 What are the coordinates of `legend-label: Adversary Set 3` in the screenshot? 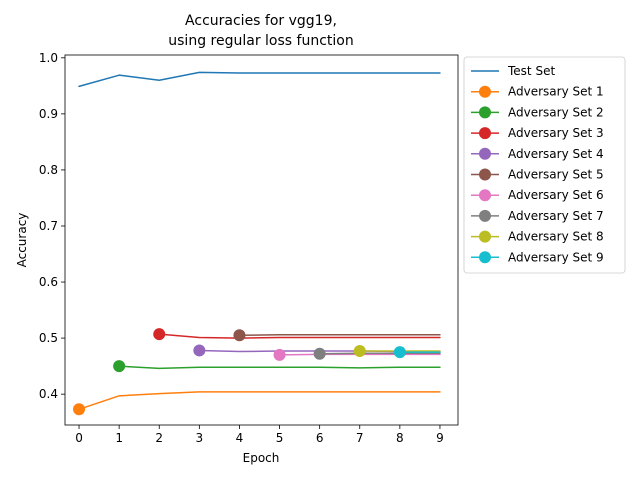 It's located at (556, 133).